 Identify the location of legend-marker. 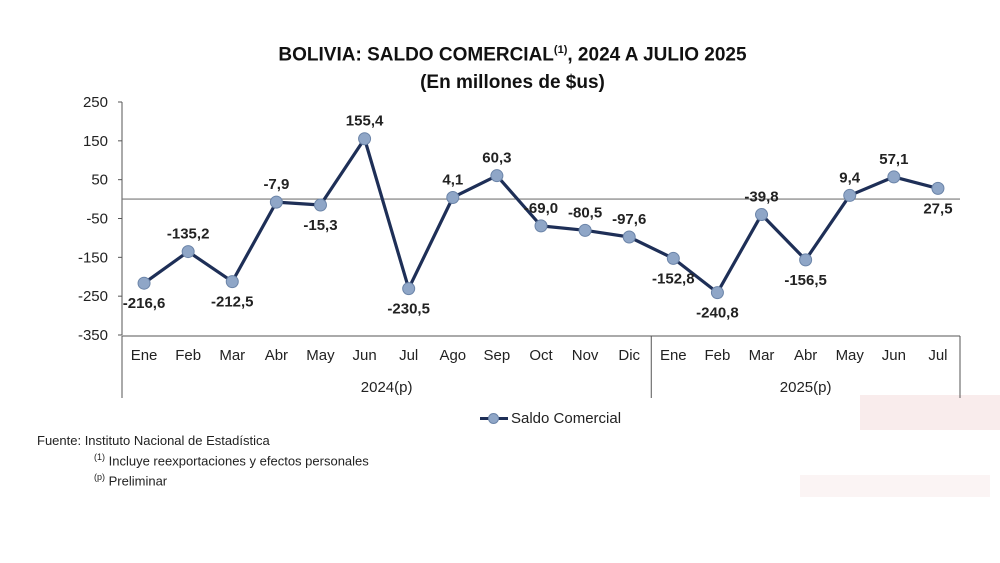
(494, 418).